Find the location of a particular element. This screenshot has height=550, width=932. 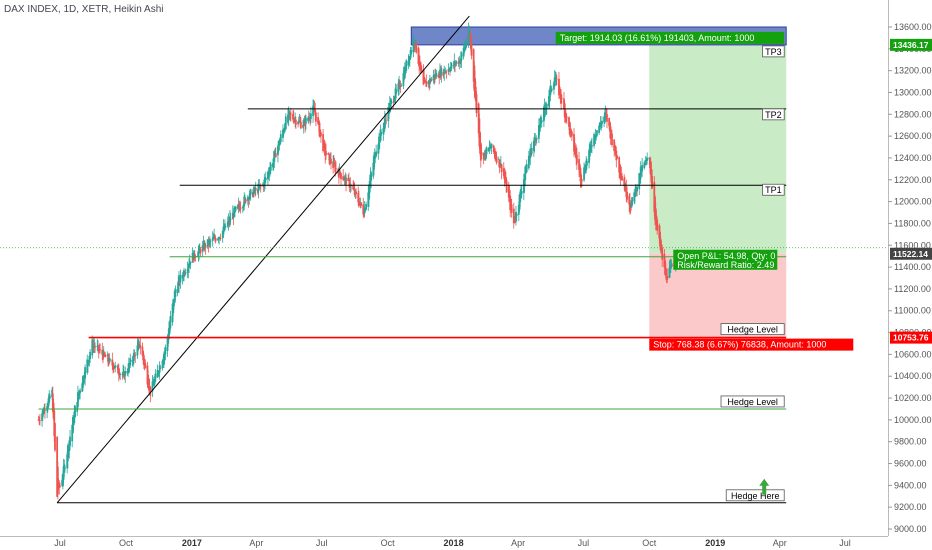

price-tick-label: 11400.00 is located at coordinates (912, 267).